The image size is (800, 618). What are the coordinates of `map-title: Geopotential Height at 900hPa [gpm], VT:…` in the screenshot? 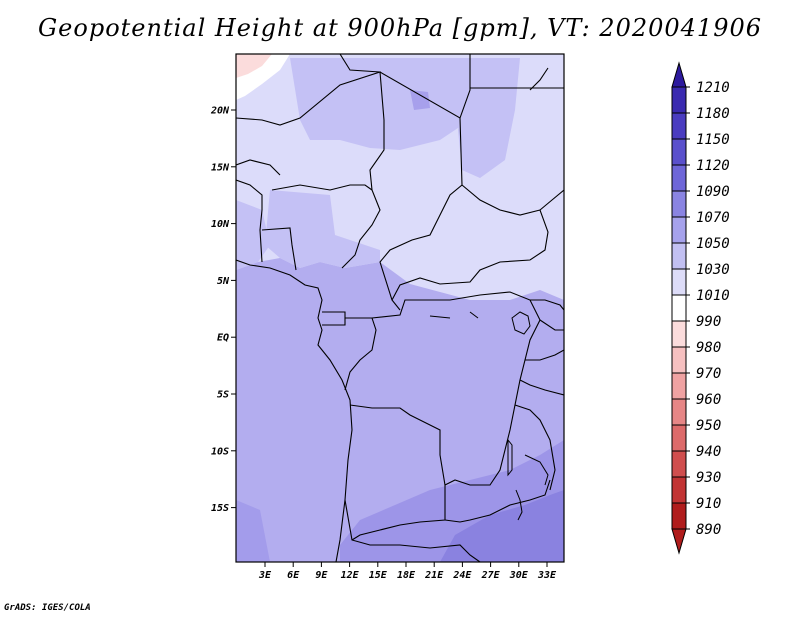 It's located at (400, 28).